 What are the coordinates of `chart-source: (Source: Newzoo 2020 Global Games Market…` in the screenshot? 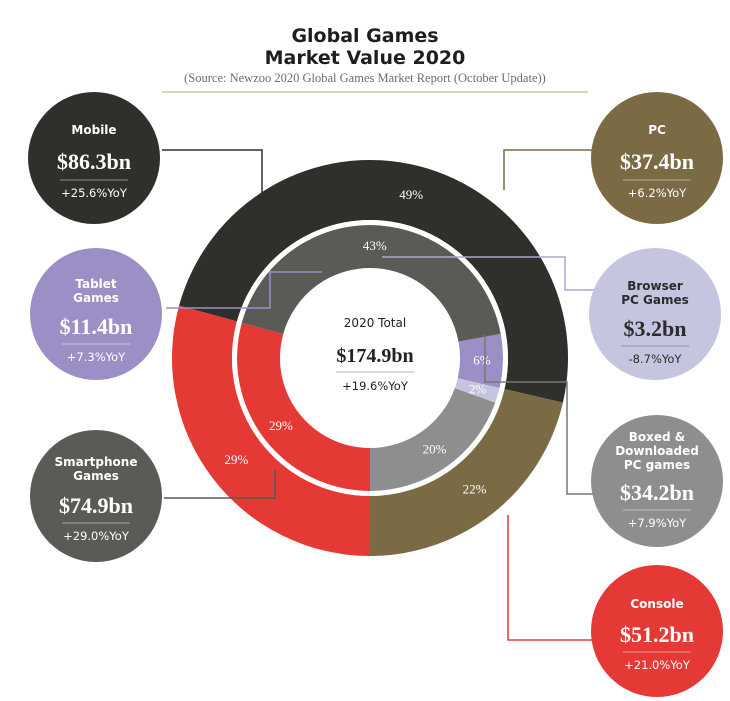 It's located at (365, 78).